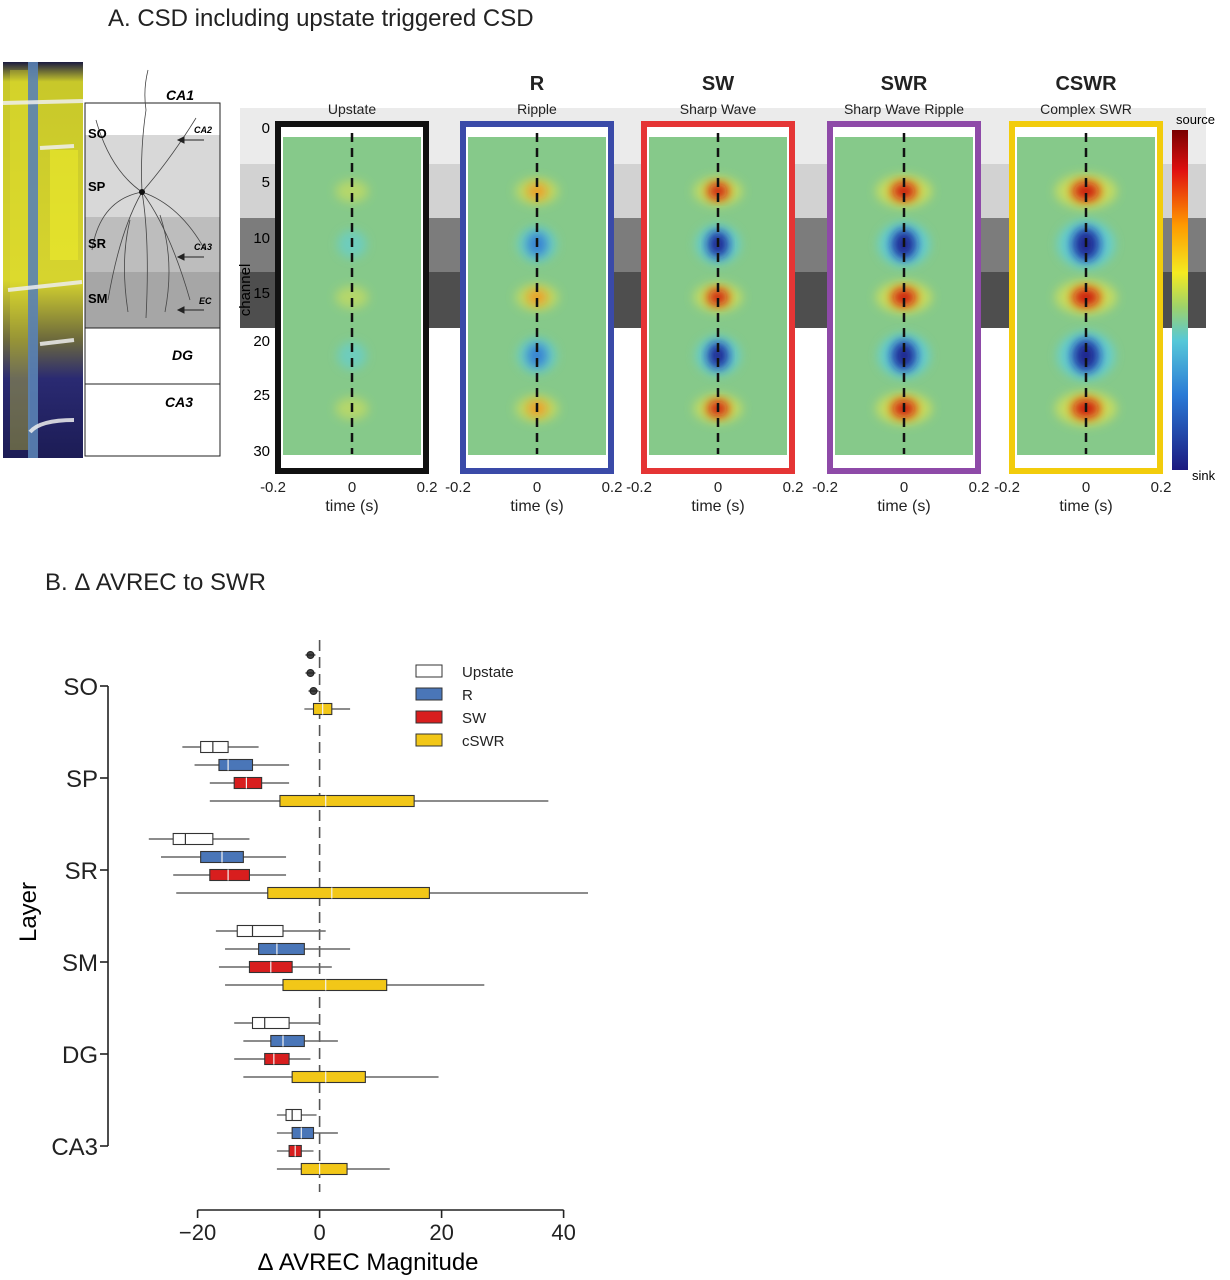  What do you see at coordinates (245, 290) in the screenshot?
I see `channel-axis-label: channel` at bounding box center [245, 290].